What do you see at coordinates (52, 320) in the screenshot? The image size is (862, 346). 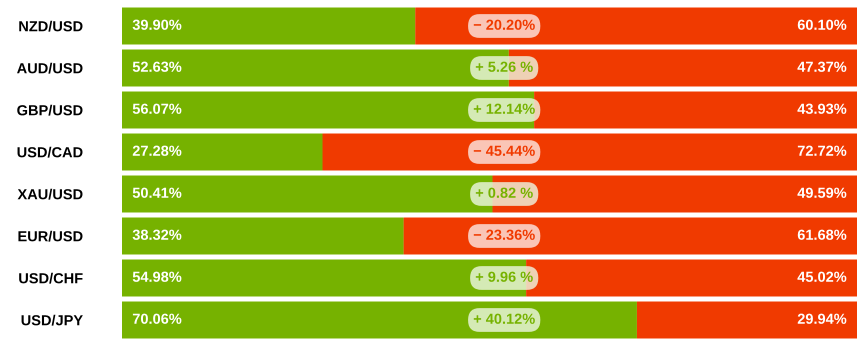 I see `y-tick-label: USD/JPY` at bounding box center [52, 320].